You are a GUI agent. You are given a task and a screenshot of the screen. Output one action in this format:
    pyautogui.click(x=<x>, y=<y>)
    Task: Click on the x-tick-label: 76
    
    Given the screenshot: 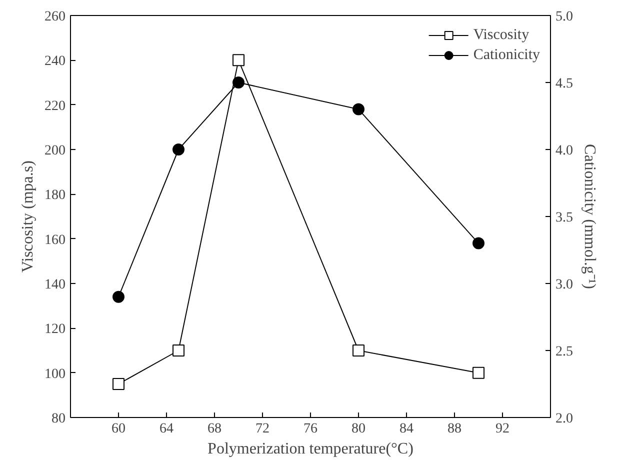 What is the action you would take?
    pyautogui.click(x=311, y=429)
    